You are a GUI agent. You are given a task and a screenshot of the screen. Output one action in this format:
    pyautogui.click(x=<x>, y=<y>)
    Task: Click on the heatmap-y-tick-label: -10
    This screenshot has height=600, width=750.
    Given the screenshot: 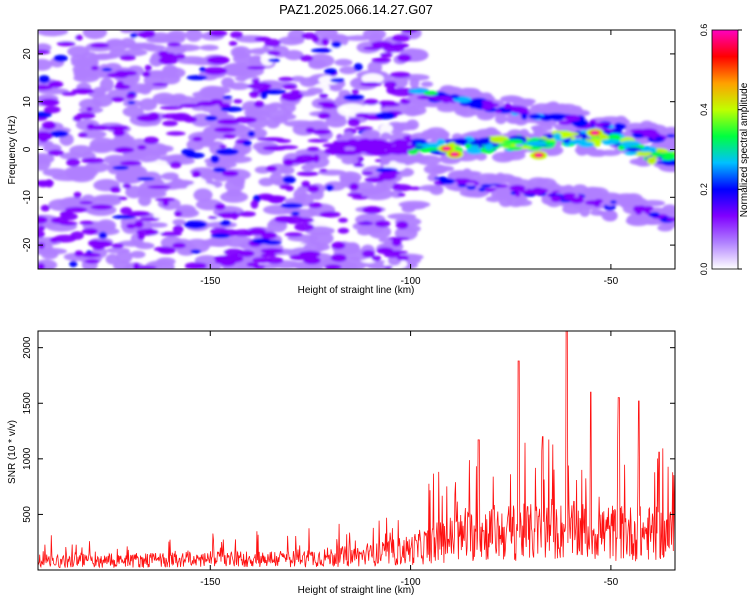 What is the action you would take?
    pyautogui.click(x=27, y=197)
    